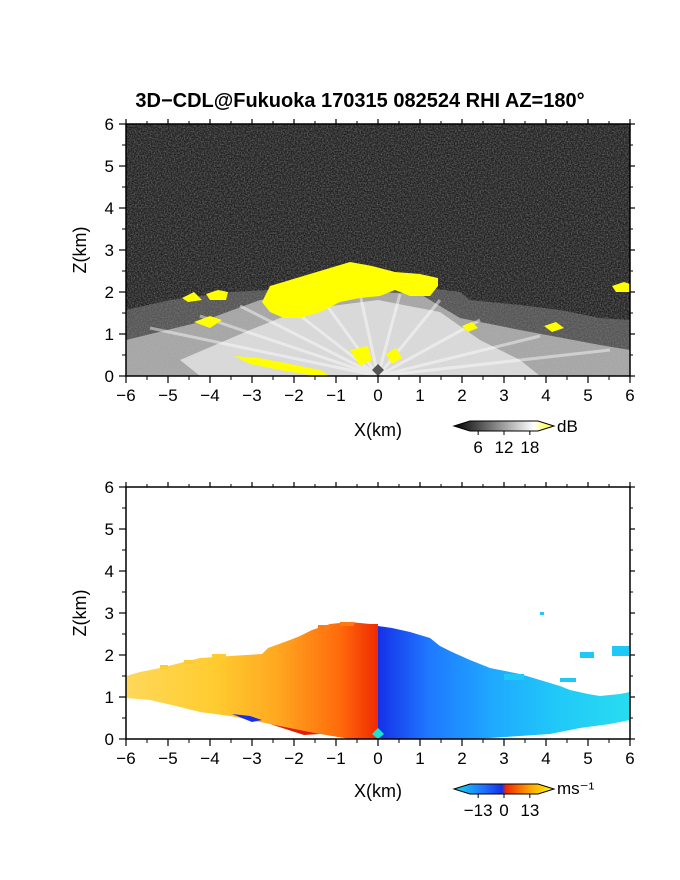  Describe the element at coordinates (80, 250) in the screenshot. I see `reflectivity-ylabel: Z(km)` at that location.